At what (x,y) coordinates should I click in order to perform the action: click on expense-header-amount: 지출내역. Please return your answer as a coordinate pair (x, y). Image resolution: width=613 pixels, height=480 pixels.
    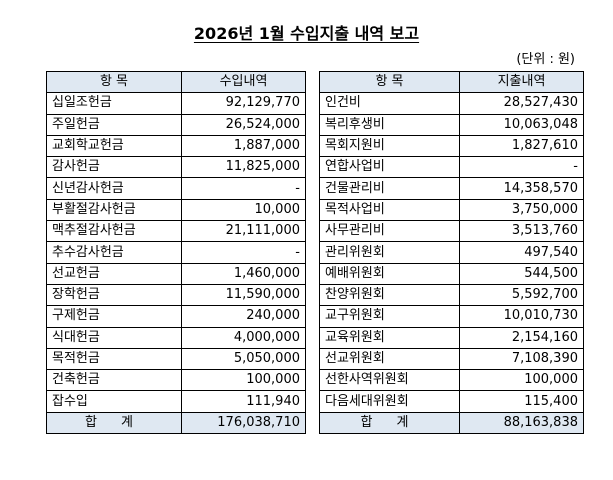
    Looking at the image, I should click on (521, 82).